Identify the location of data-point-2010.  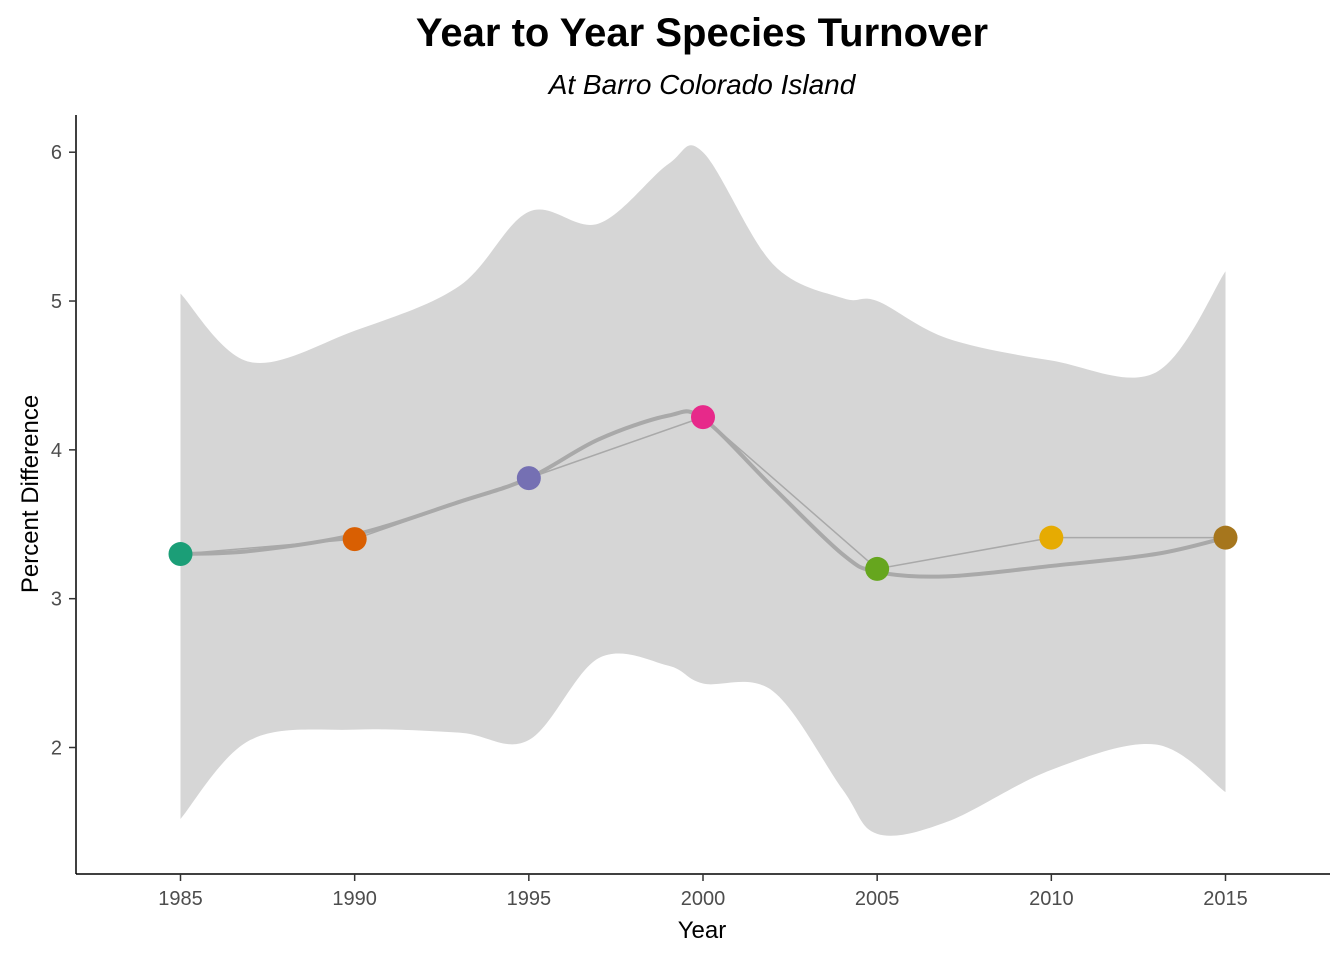
(1051, 537).